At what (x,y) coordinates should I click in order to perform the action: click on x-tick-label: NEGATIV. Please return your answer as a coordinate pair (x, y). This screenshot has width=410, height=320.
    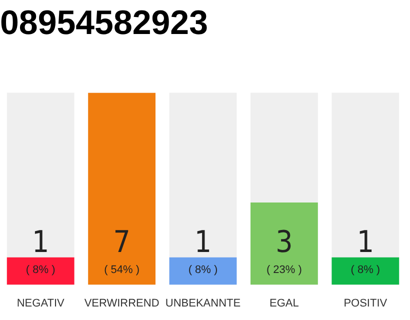
    Looking at the image, I should click on (40, 303).